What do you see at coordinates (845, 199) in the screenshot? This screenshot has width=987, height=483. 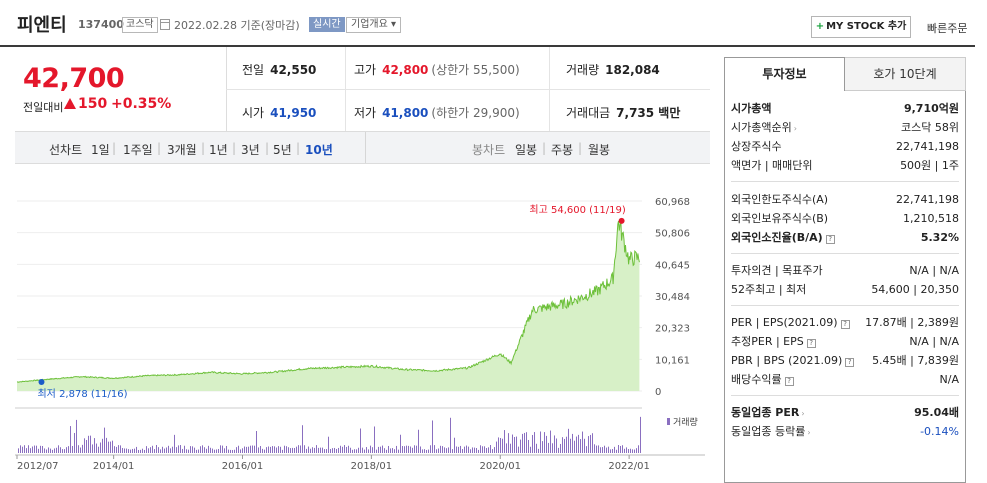 I see `info-row: 외국인한도주식수(A) 22,741,198` at bounding box center [845, 199].